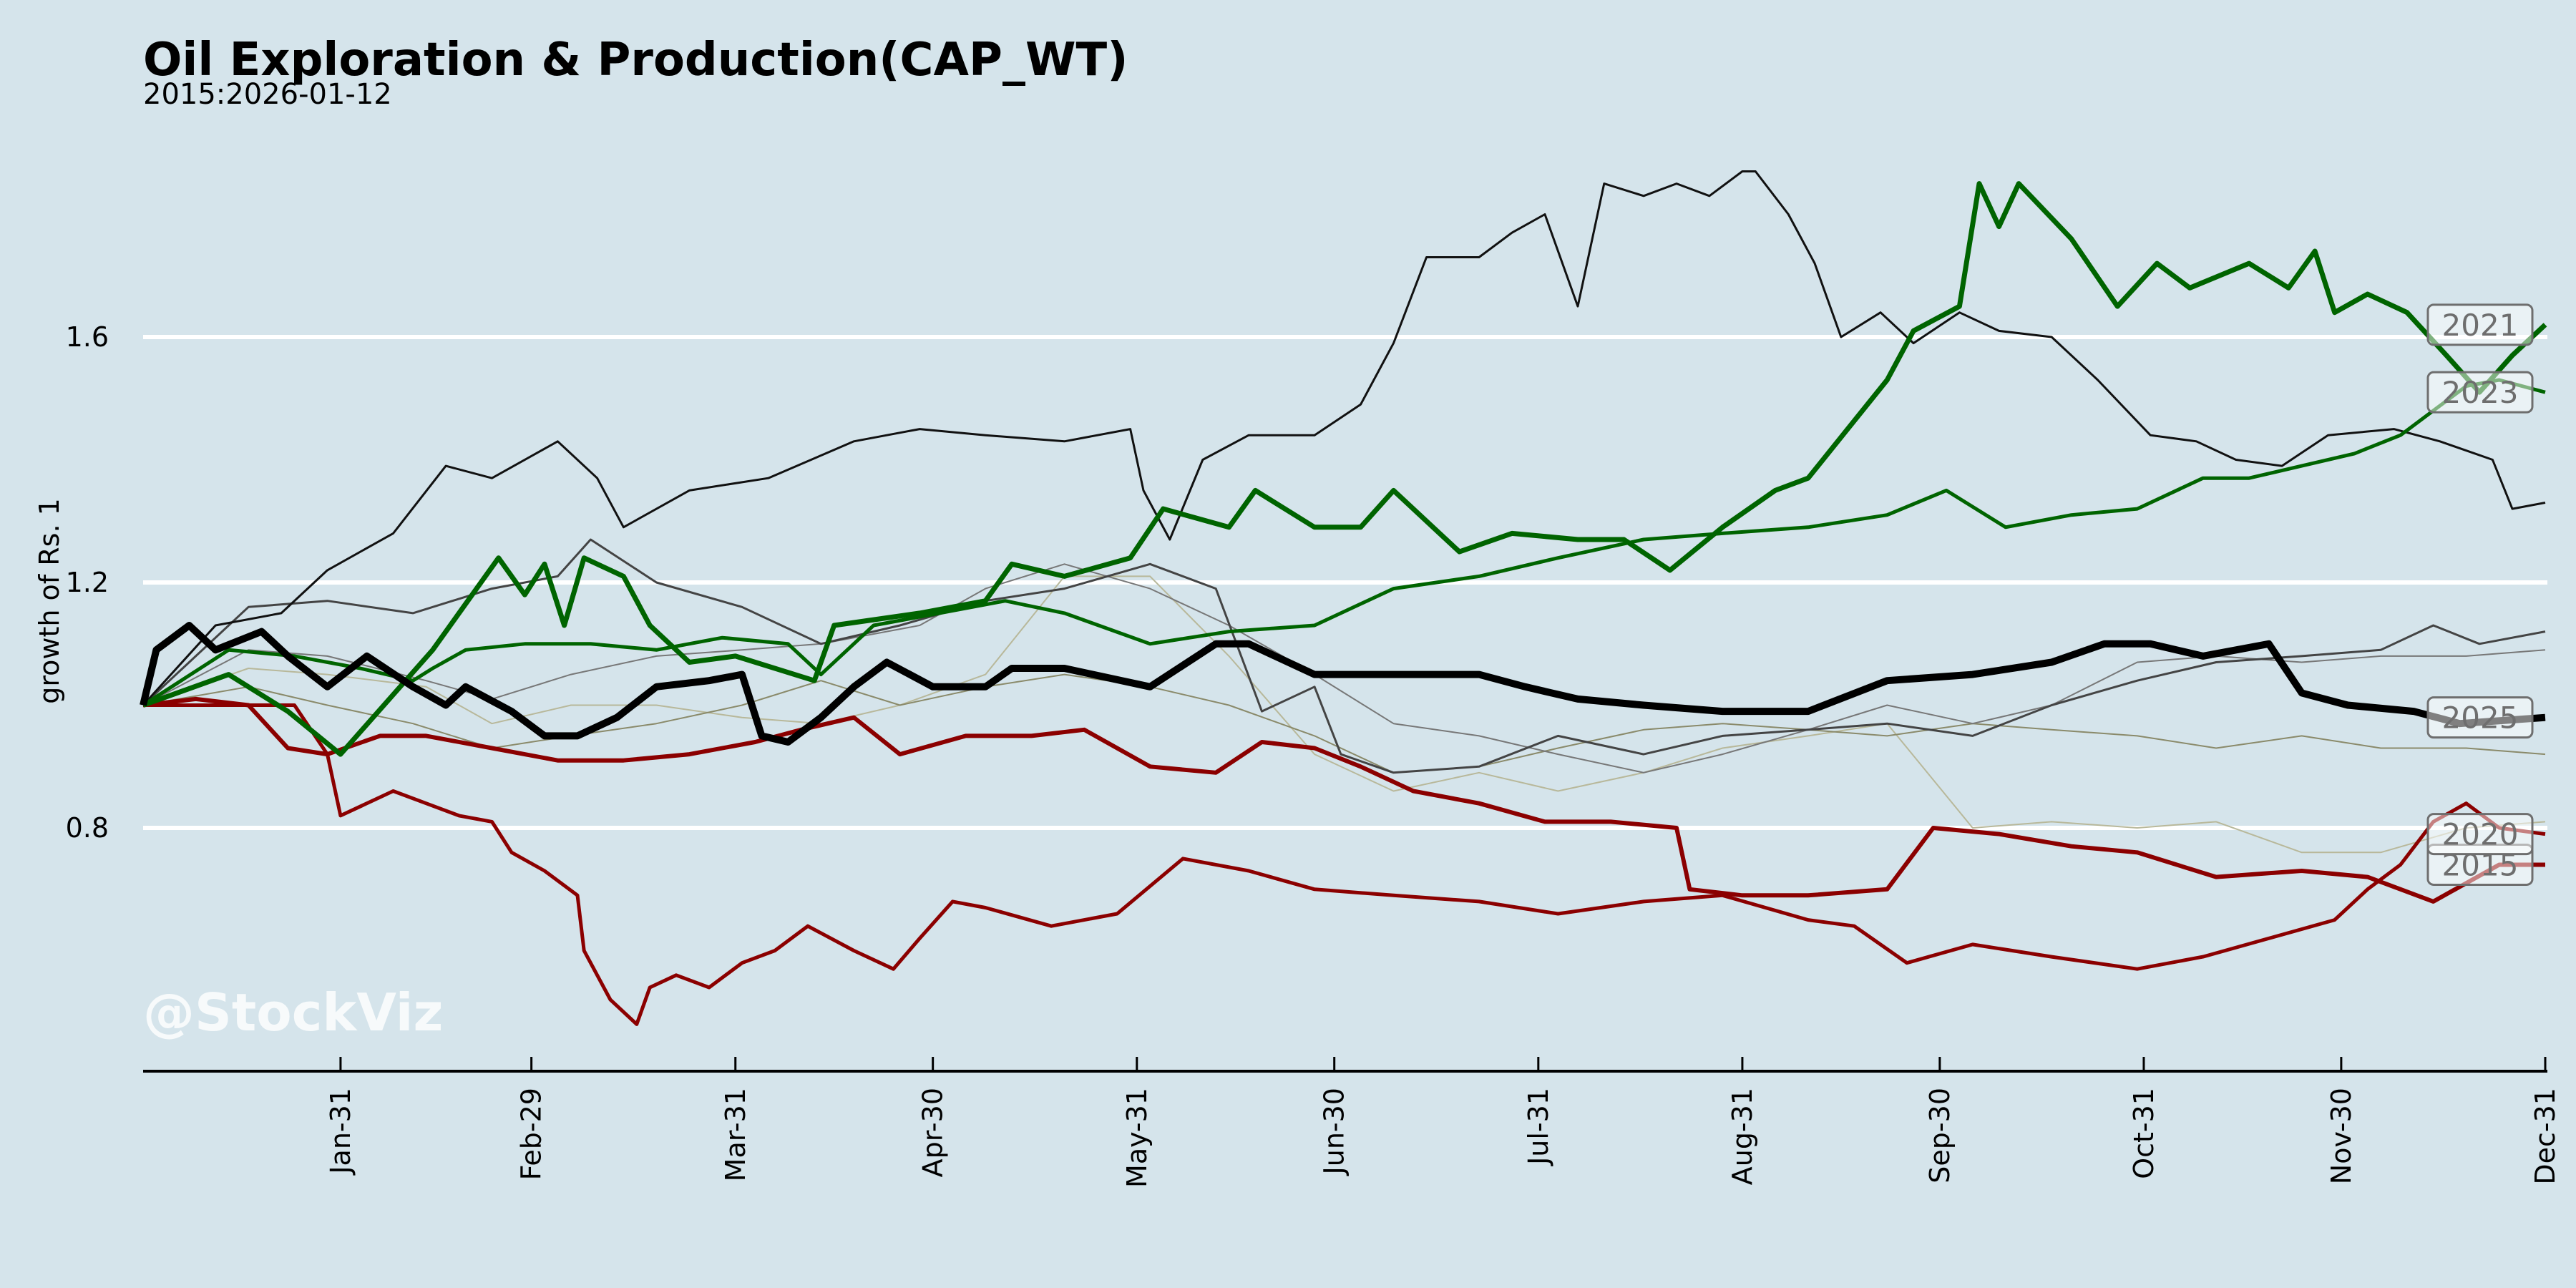 Image resolution: width=2576 pixels, height=1288 pixels. Describe the element at coordinates (87, 828) in the screenshot. I see `y-tick-label: 0.8` at that location.